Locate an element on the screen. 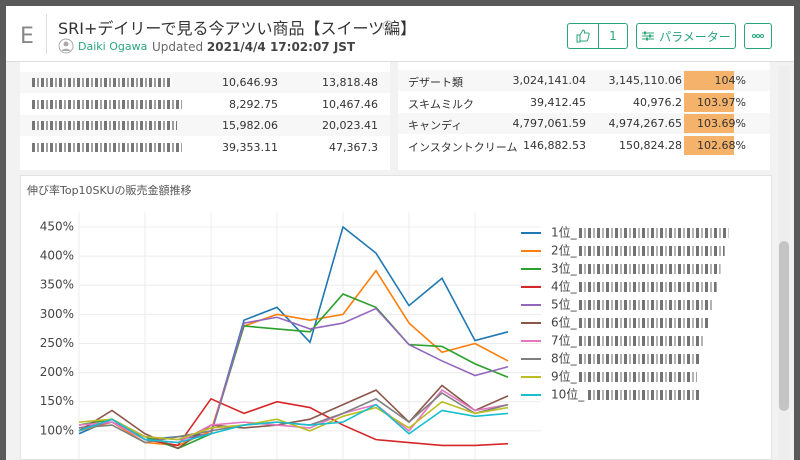 This screenshot has height=460, width=800. y-tick-label: 450% is located at coordinates (57, 226).